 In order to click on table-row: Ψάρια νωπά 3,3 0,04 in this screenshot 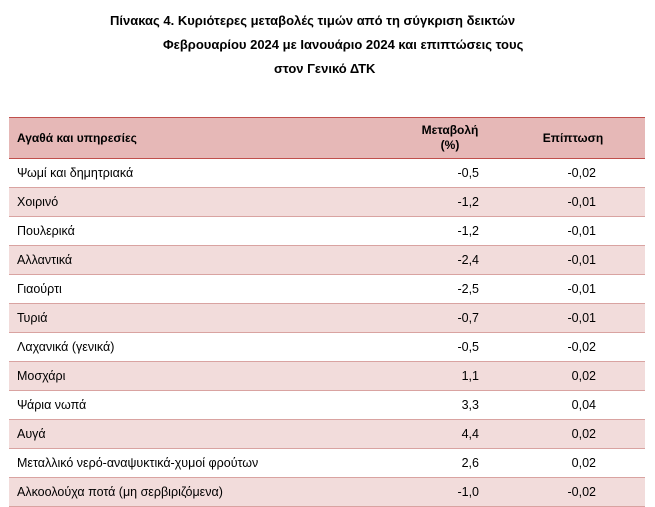, I will do `click(327, 405)`.